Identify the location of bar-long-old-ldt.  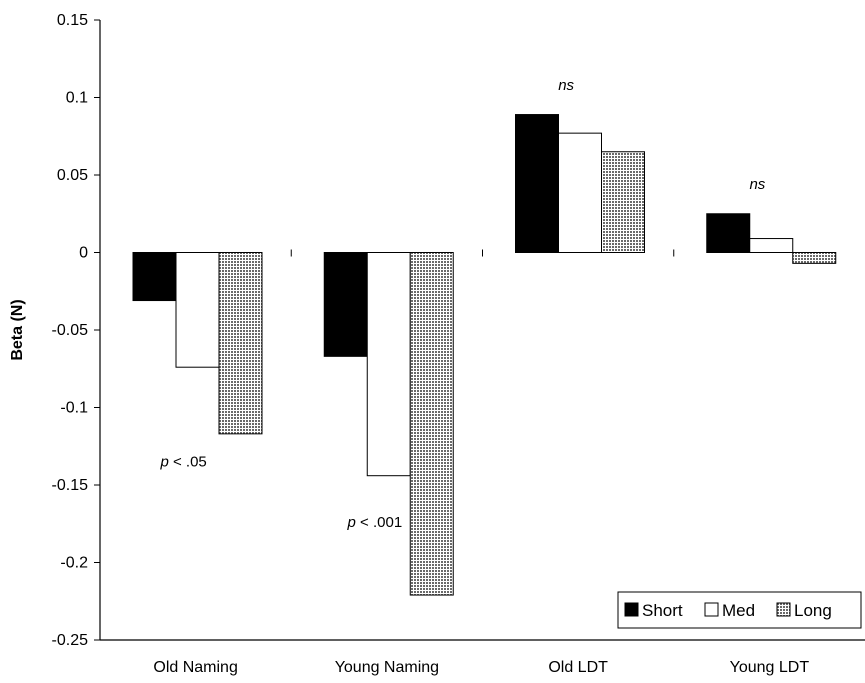
(623, 202).